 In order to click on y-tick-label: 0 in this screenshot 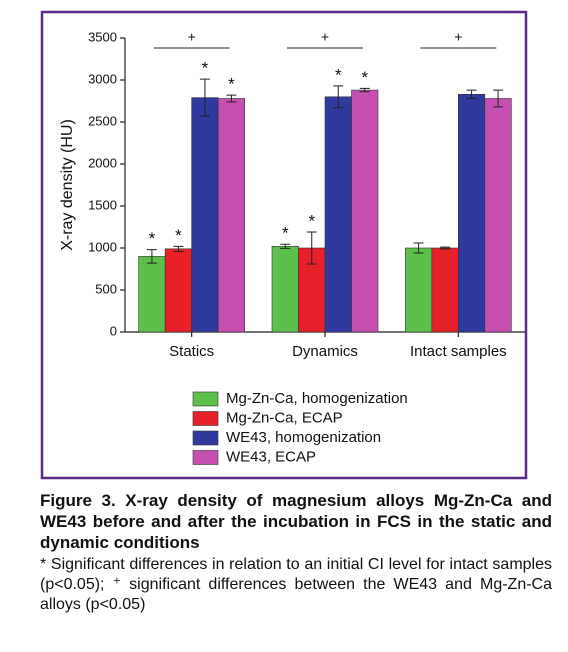, I will do `click(113, 330)`.